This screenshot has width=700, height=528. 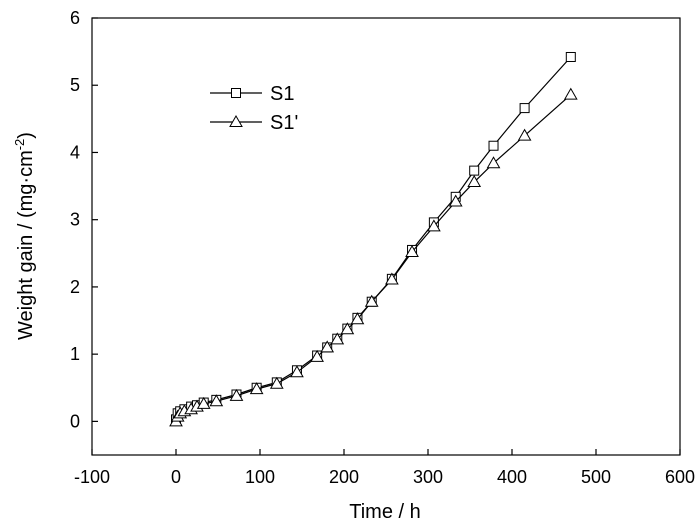 What do you see at coordinates (19, 145) in the screenshot?
I see `y-axis-title-superscript: -2` at bounding box center [19, 145].